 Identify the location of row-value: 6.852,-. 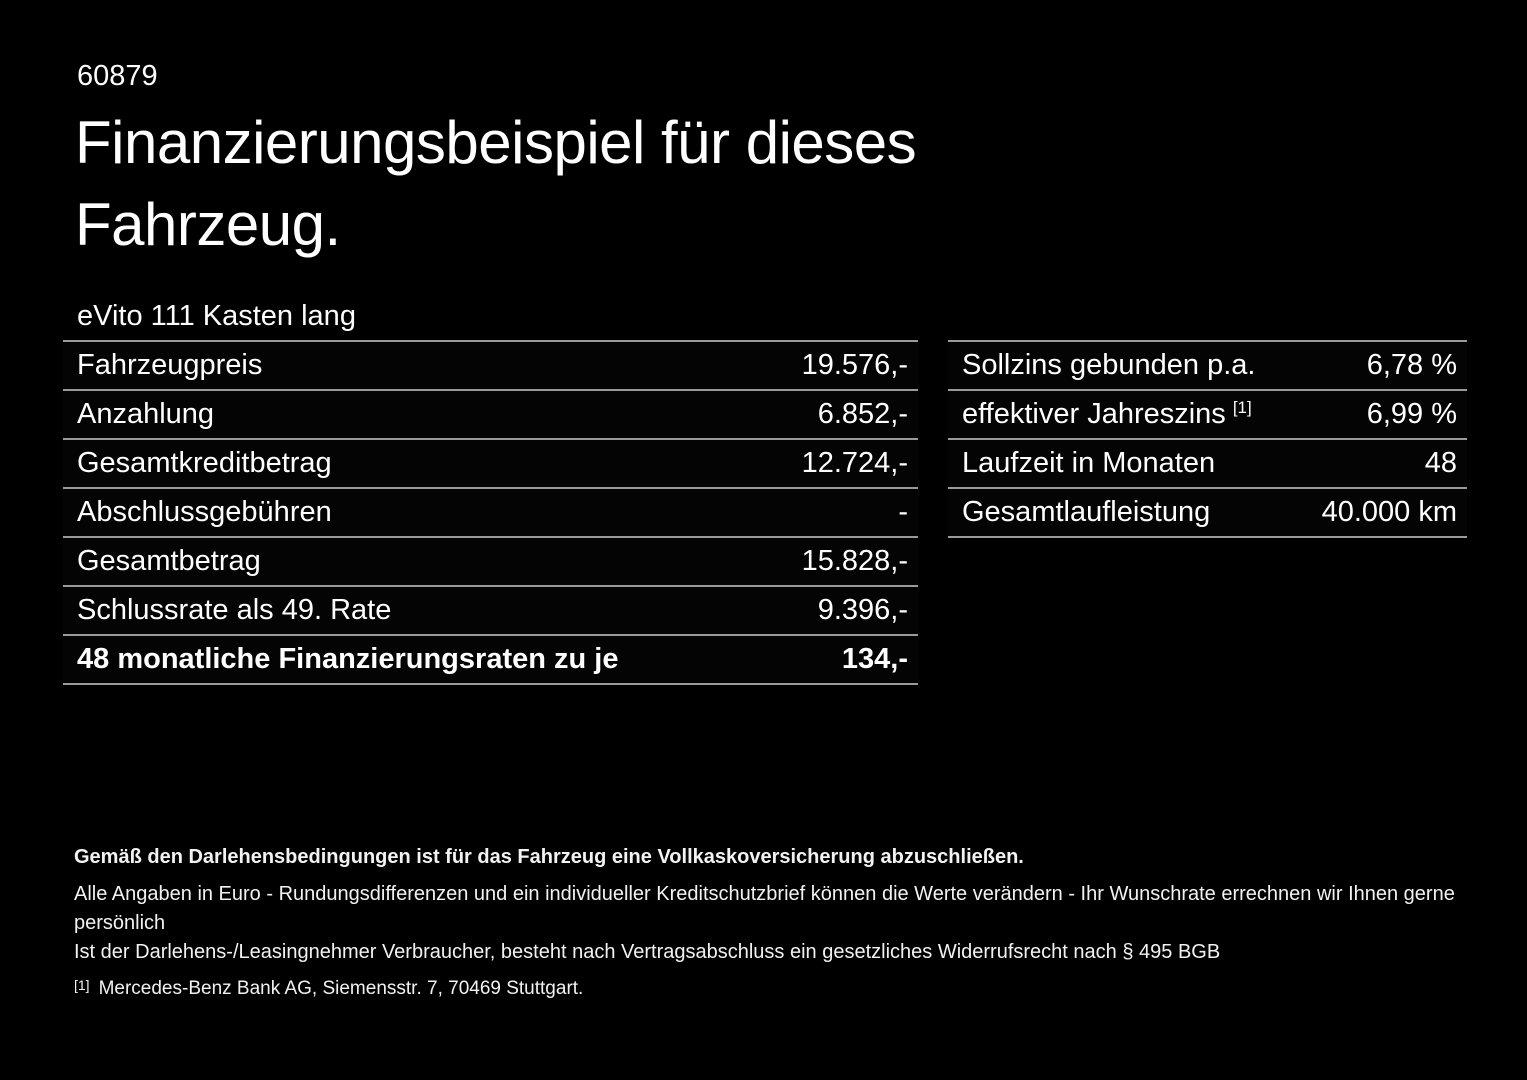
(862, 414).